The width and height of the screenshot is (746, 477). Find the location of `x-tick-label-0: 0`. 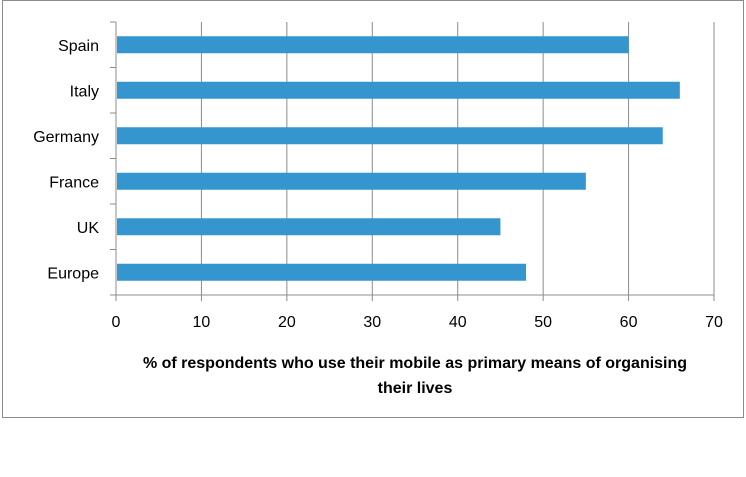

x-tick-label-0: 0 is located at coordinates (116, 322).